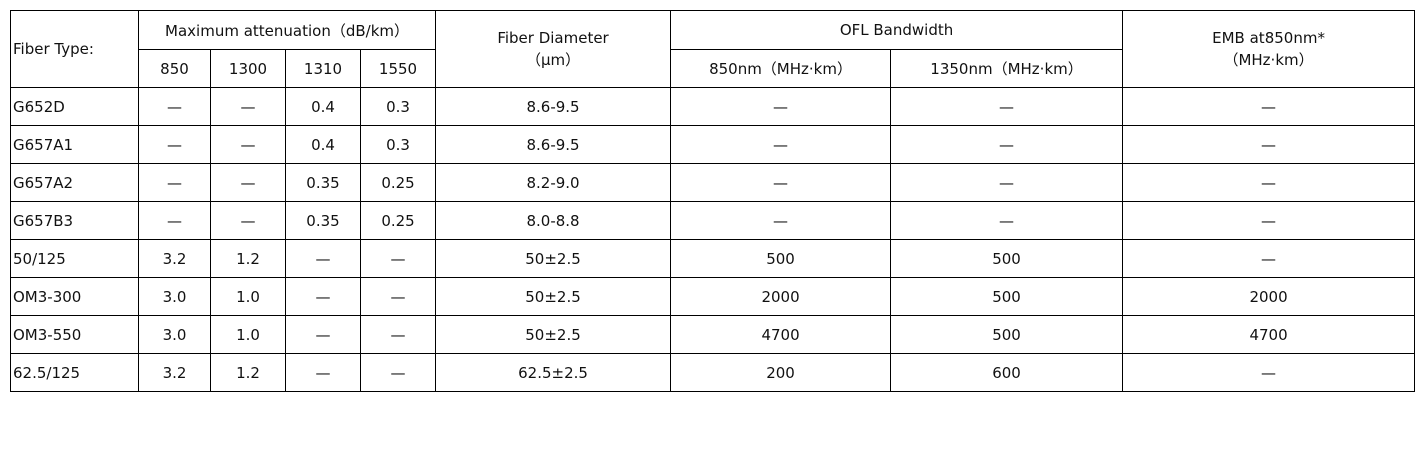  Describe the element at coordinates (781, 68) in the screenshot. I see `header-cell: 850nm（MHz·km）` at that location.